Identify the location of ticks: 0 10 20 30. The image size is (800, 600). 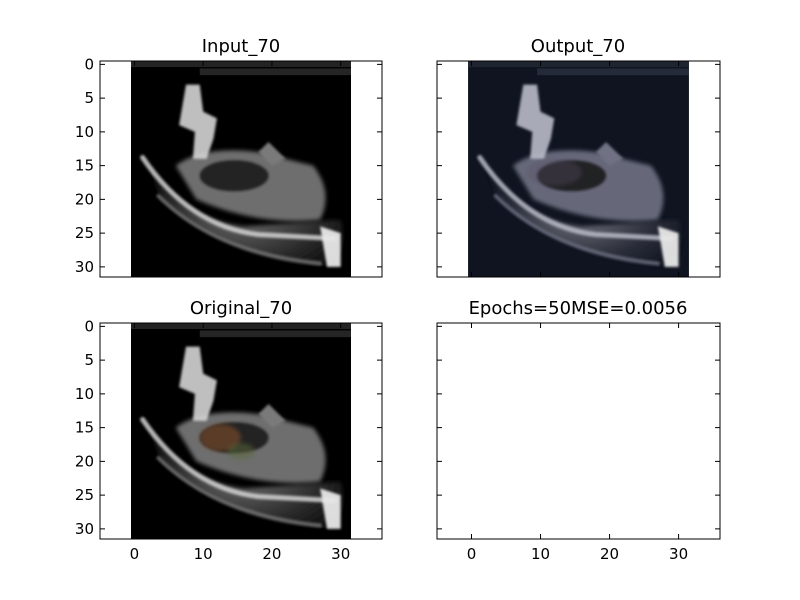
(578, 443).